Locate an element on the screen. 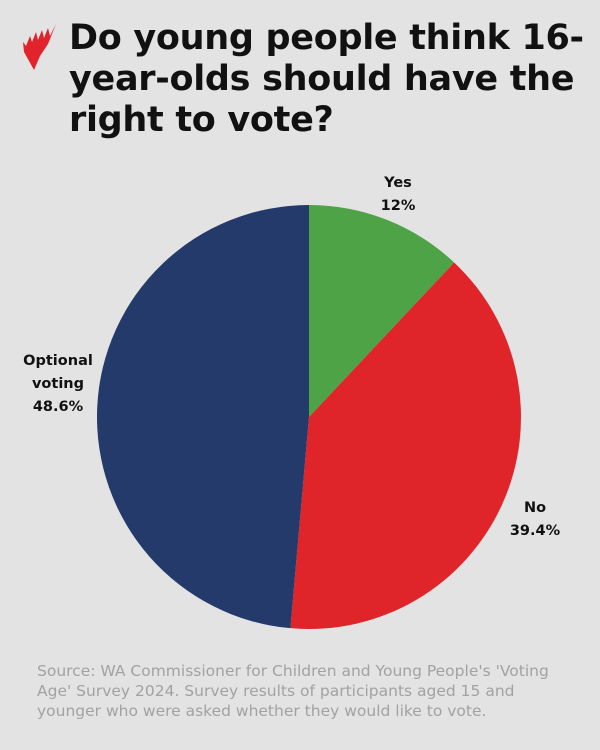 Image resolution: width=600 pixels, height=750 pixels. label-optional-name-1: Optional is located at coordinates (58, 361).